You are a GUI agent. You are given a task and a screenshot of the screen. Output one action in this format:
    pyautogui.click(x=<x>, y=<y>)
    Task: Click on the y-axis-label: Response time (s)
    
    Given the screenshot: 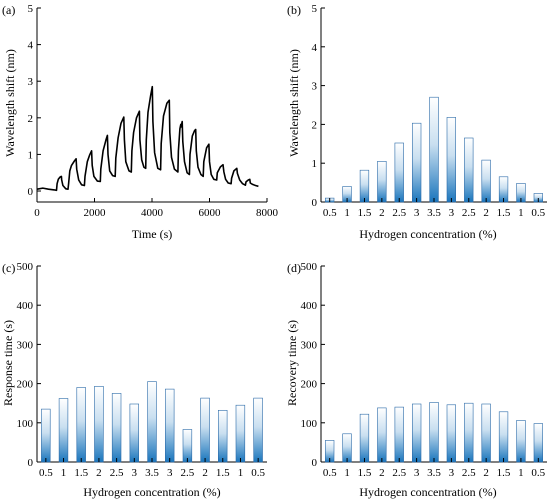 What is the action you would take?
    pyautogui.click(x=8, y=363)
    